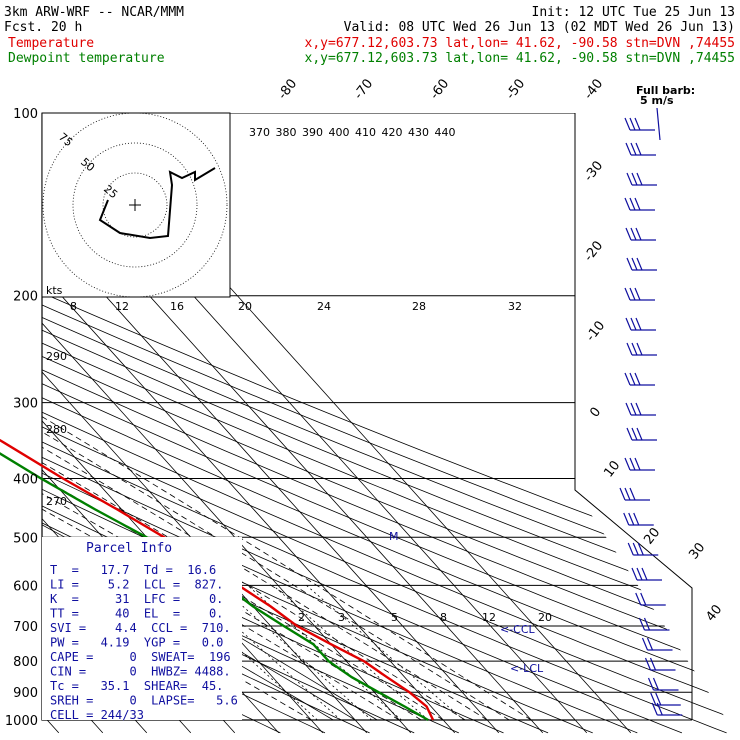  What do you see at coordinates (25, 693) in the screenshot?
I see `pressure-tick-900: 900` at bounding box center [25, 693].